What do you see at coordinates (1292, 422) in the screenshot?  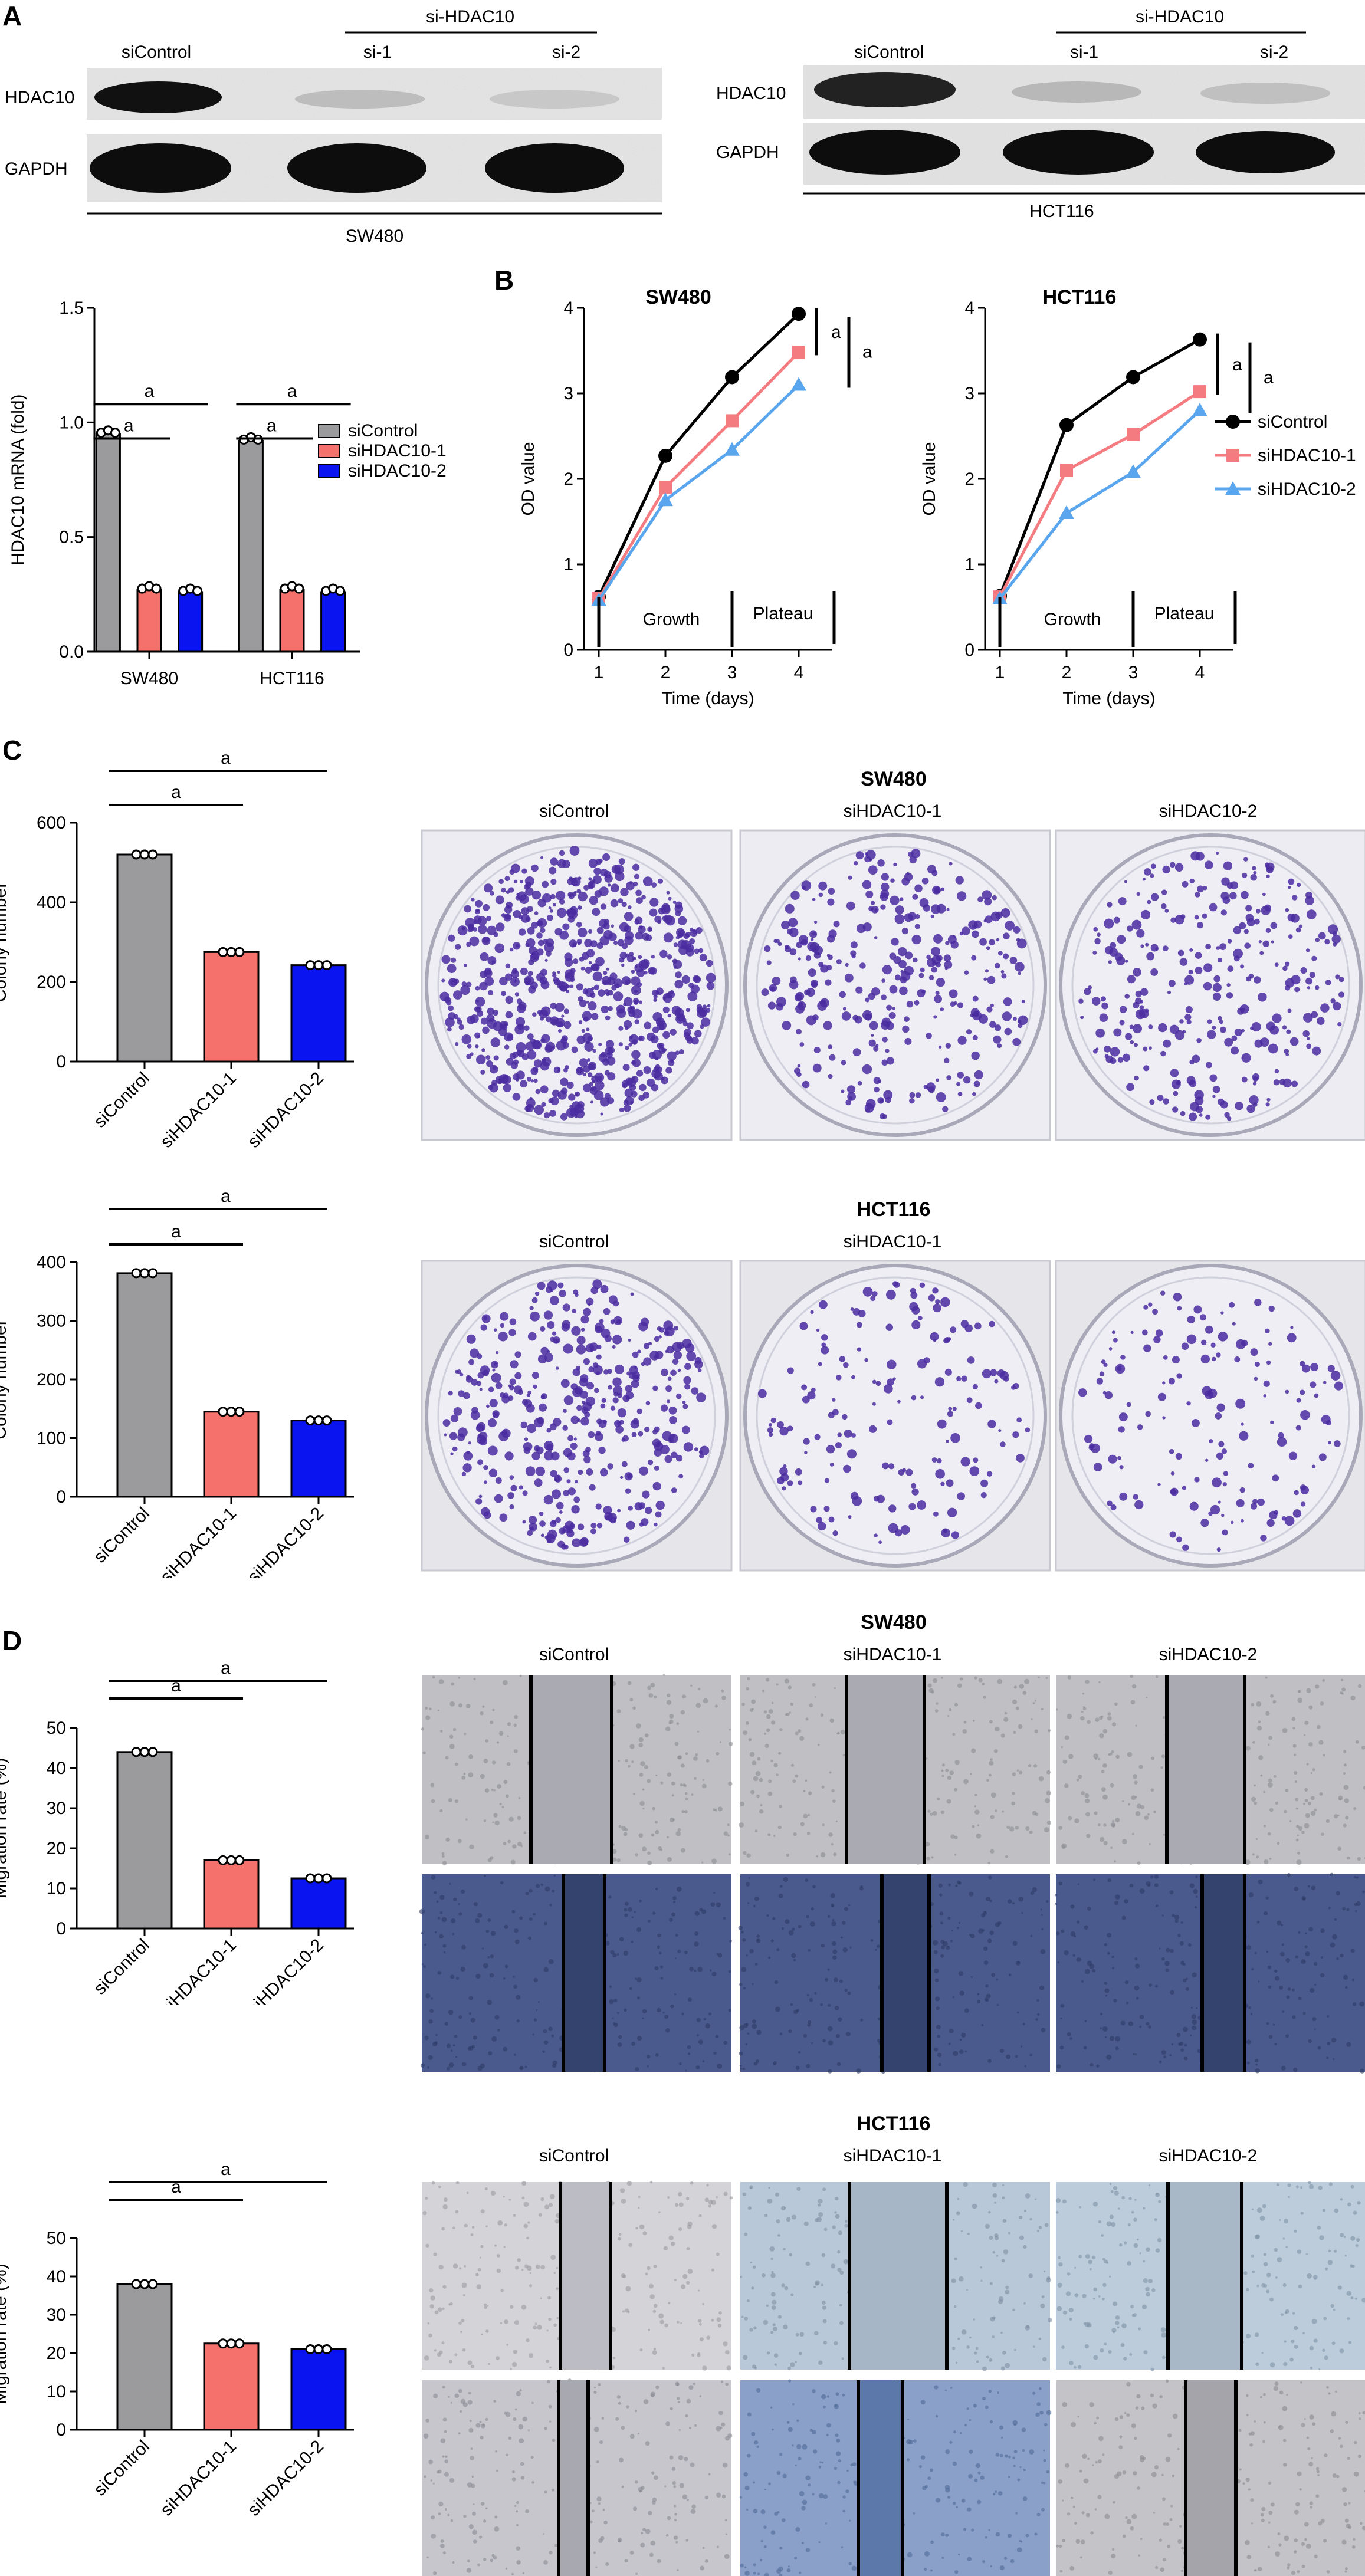 I see `legend-label: siControl` at bounding box center [1292, 422].